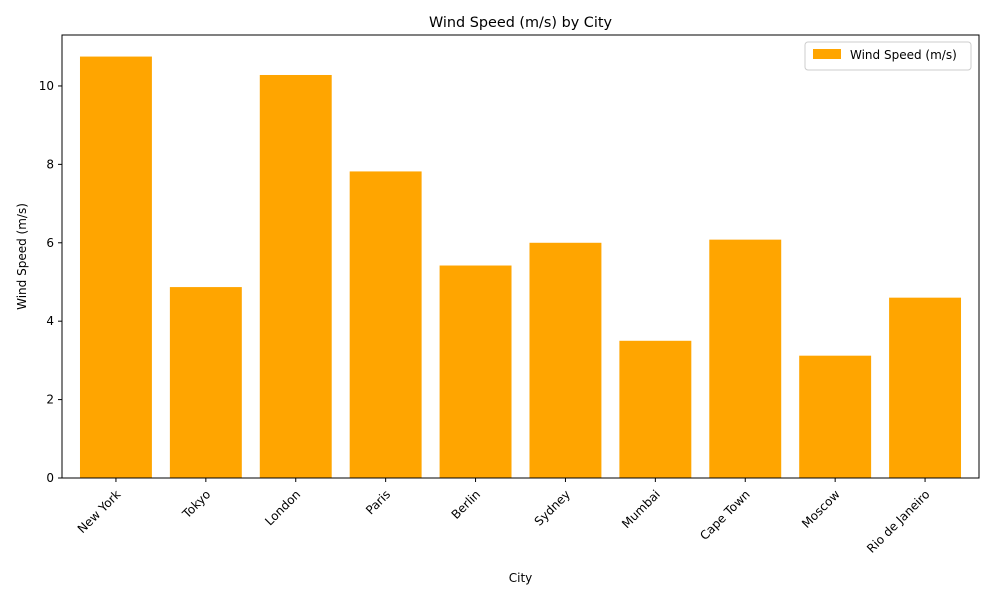 This screenshot has width=1000, height=600. I want to click on chart-title: Wind Speed (m/s) by City, so click(521, 23).